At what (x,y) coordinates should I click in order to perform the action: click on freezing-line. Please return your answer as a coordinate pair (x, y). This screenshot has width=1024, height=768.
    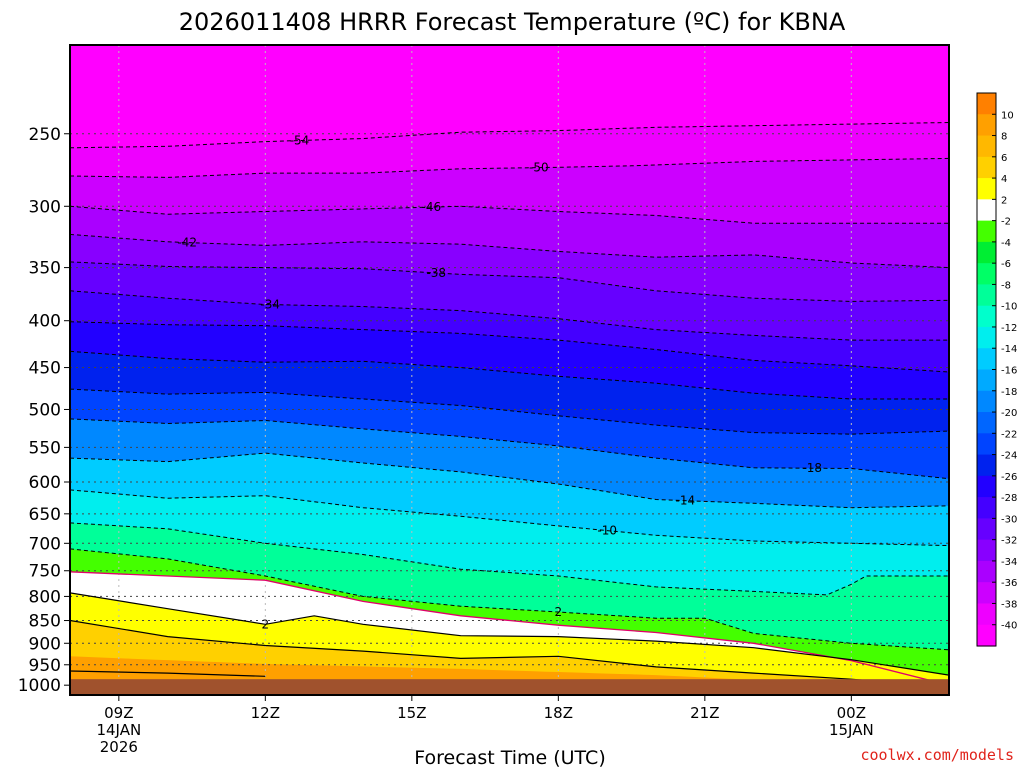
    Looking at the image, I should click on (509, 628).